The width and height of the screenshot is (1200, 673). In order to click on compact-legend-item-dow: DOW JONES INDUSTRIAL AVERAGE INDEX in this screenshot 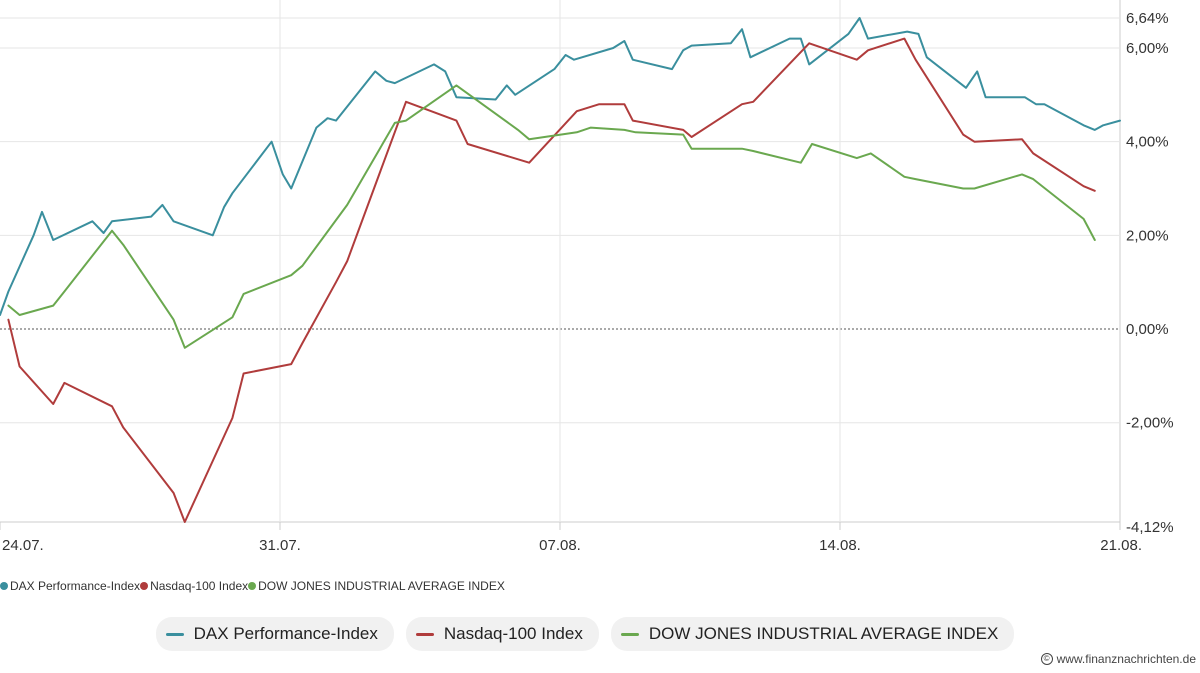, I will do `click(376, 586)`.